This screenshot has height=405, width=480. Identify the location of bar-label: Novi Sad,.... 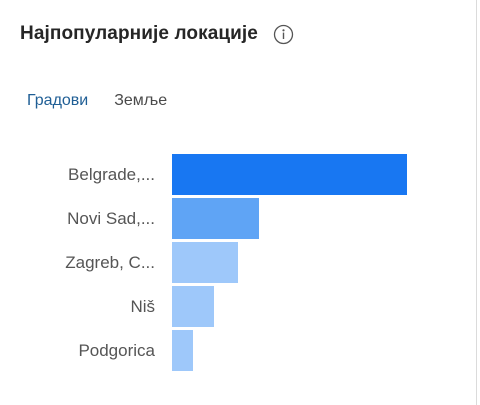
(111, 218).